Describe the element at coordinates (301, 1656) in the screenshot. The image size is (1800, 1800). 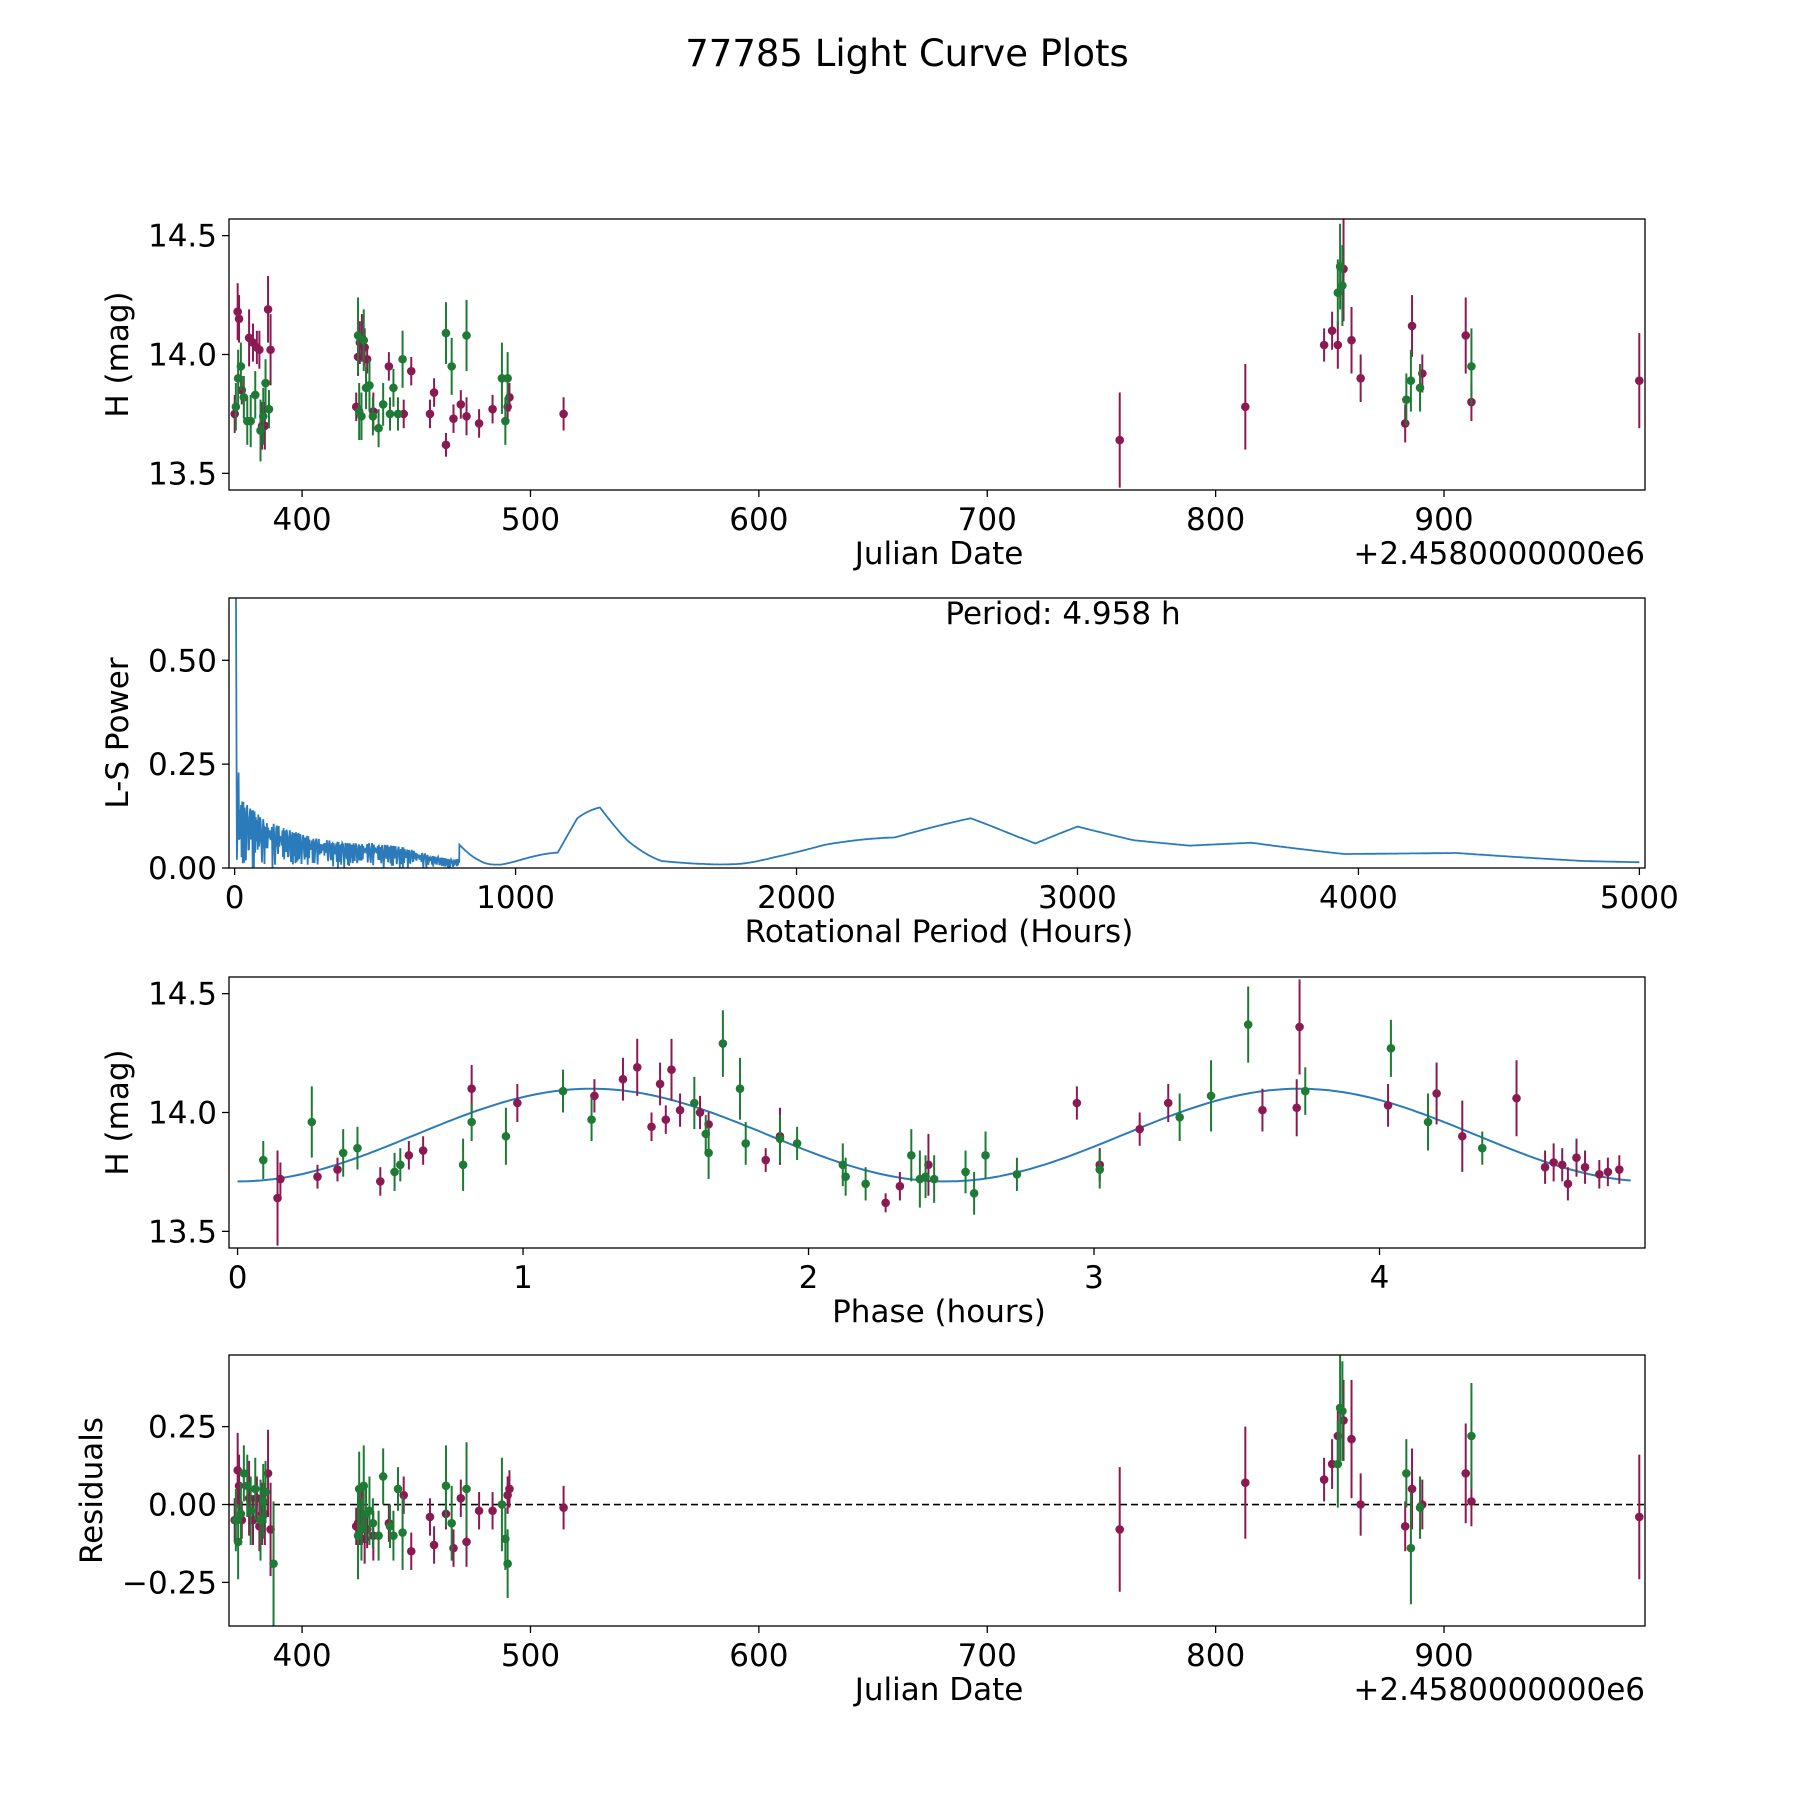
I see `x-tick-label: 400` at that location.